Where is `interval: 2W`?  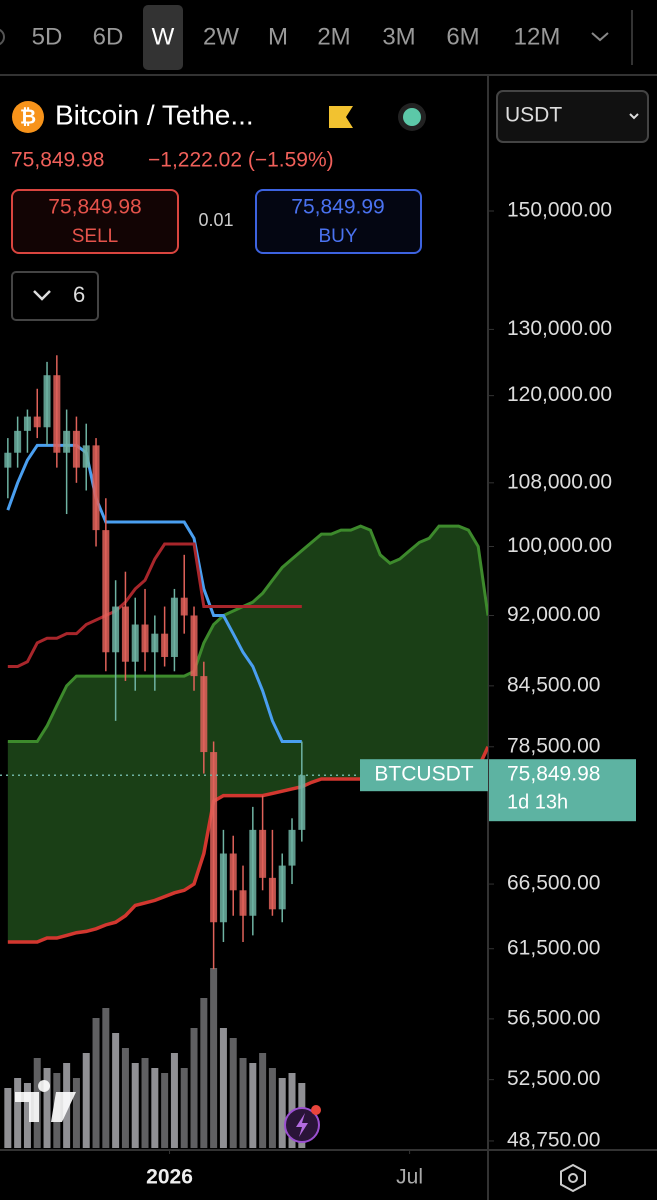 interval: 2W is located at coordinates (221, 36).